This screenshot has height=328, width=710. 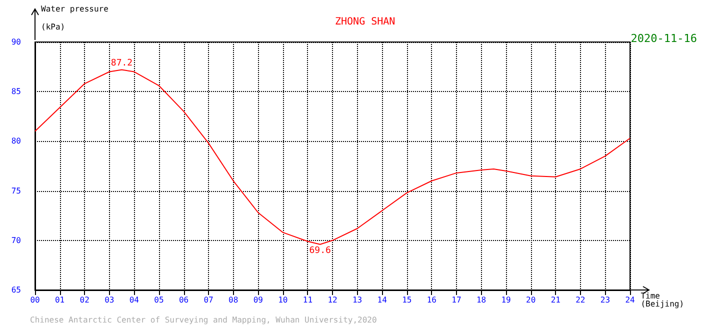 I want to click on y-axis-title: Water pressure (kPa), so click(x=75, y=18).